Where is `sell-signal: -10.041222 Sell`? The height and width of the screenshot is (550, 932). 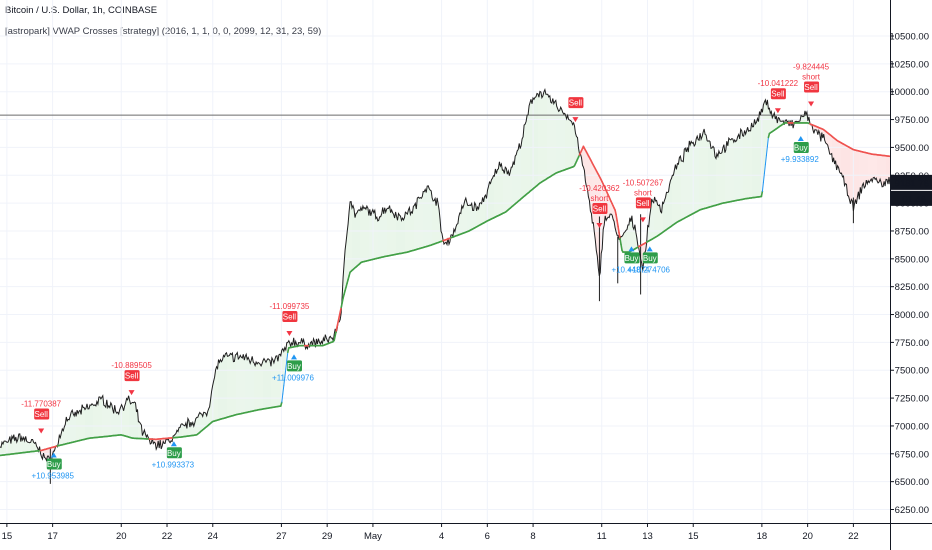 sell-signal: -10.041222 Sell is located at coordinates (778, 96).